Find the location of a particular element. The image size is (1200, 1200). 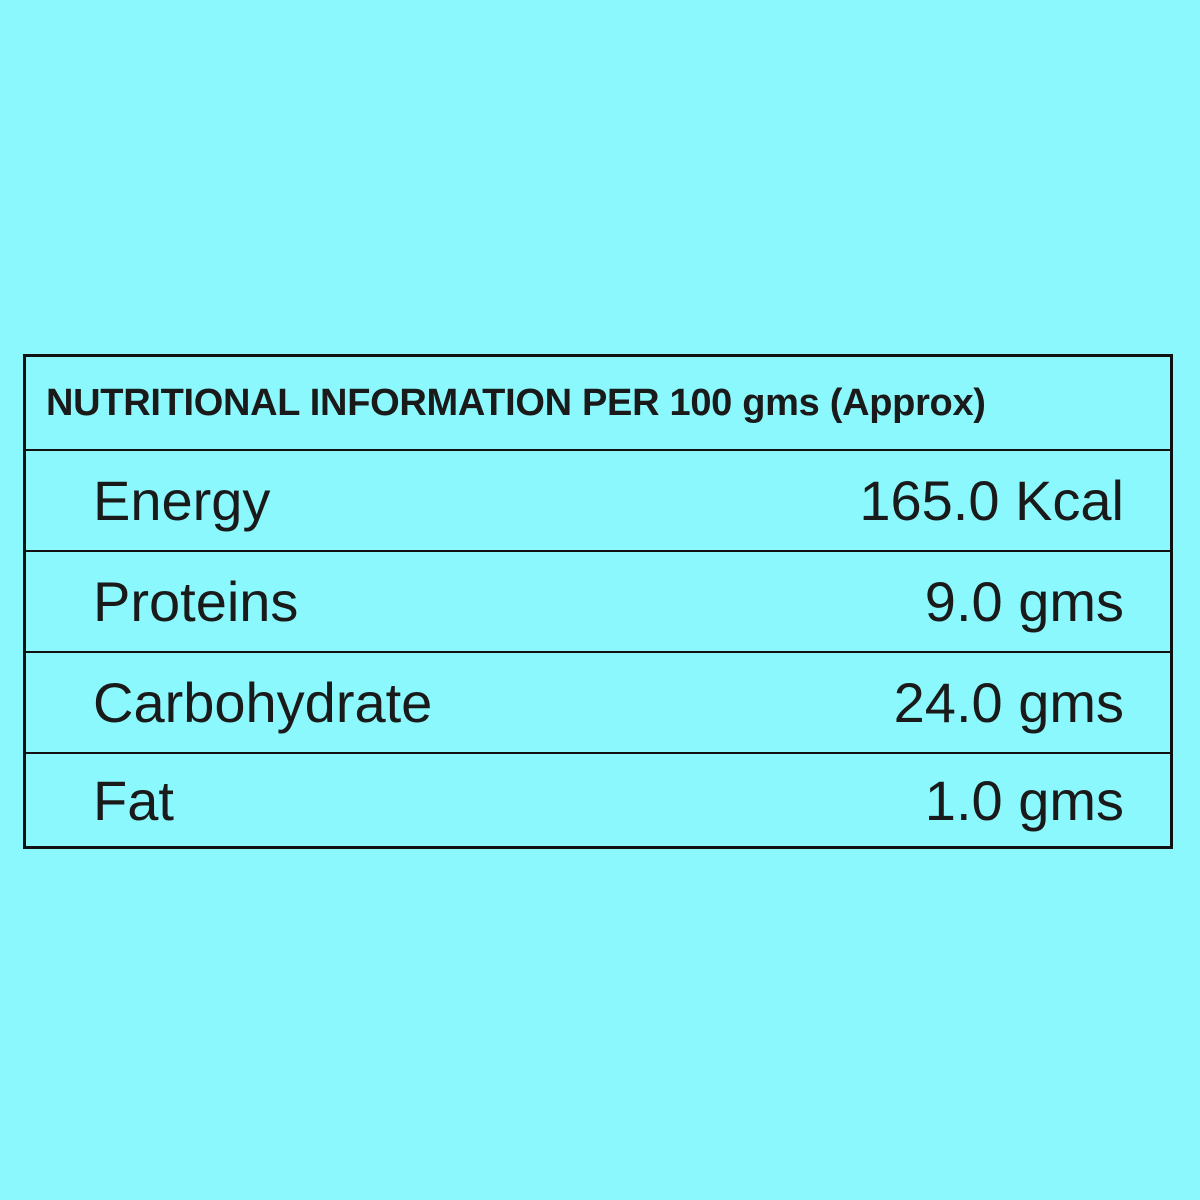

nutrient-name: Fat is located at coordinates (133, 800).